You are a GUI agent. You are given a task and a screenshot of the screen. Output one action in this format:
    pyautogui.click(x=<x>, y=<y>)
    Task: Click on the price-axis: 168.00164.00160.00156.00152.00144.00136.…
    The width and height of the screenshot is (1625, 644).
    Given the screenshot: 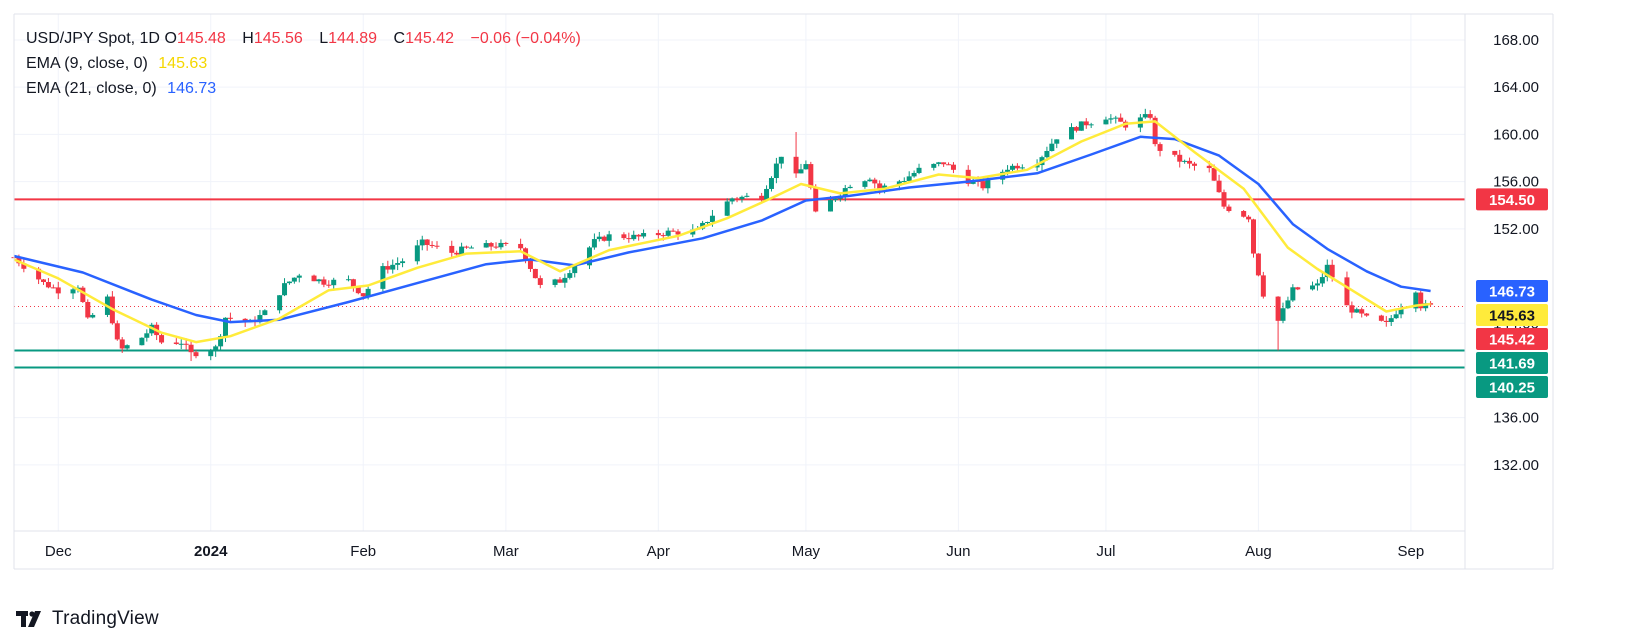 What is the action you would take?
    pyautogui.click(x=1516, y=253)
    